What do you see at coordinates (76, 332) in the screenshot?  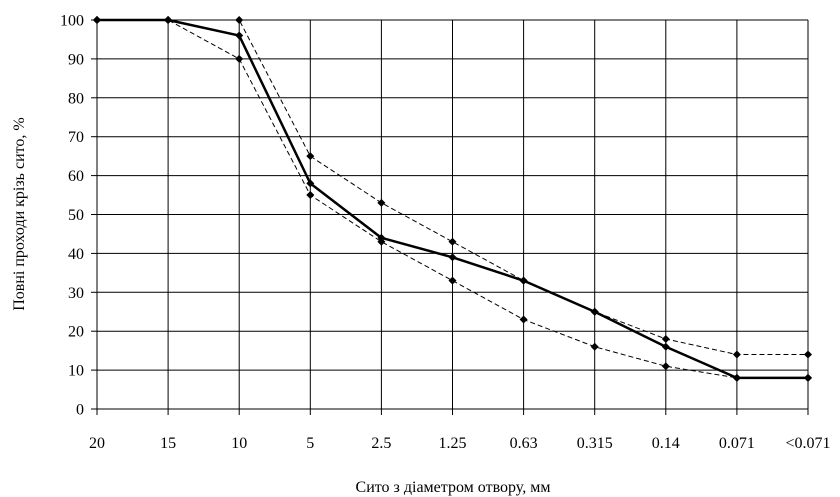 I see `y-tick-label: 20` at bounding box center [76, 332].